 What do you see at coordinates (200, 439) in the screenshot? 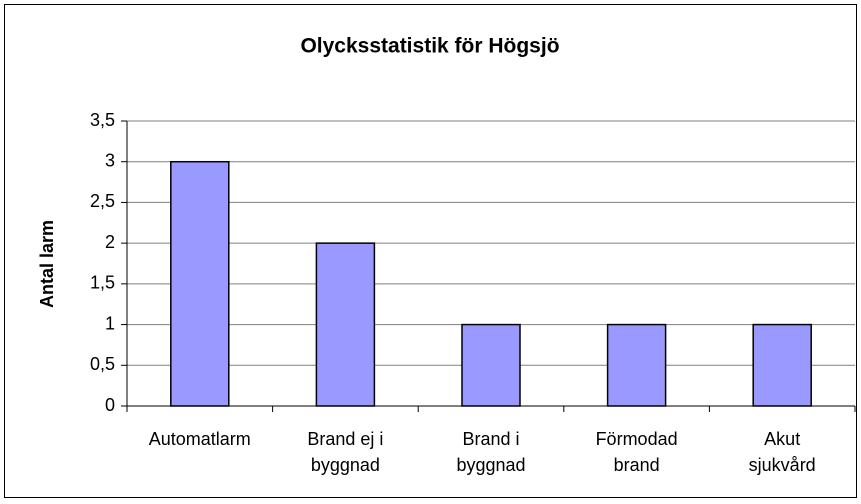
I see `x-tick-label: Automatlarm` at bounding box center [200, 439].